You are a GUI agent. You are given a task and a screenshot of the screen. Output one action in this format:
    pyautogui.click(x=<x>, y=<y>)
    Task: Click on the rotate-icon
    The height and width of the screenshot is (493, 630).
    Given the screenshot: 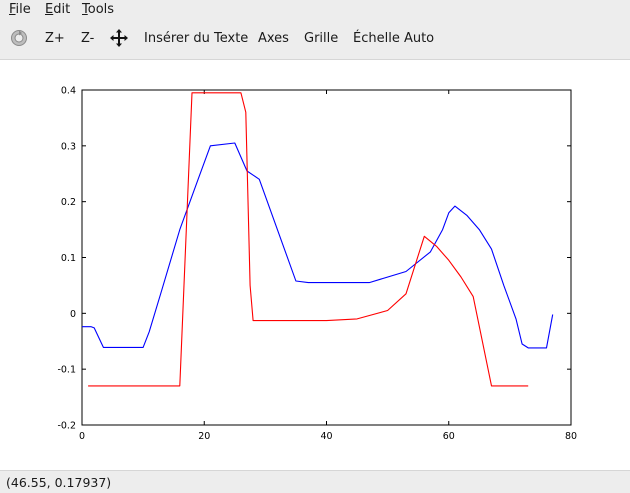 What is the action you would take?
    pyautogui.click(x=19, y=38)
    